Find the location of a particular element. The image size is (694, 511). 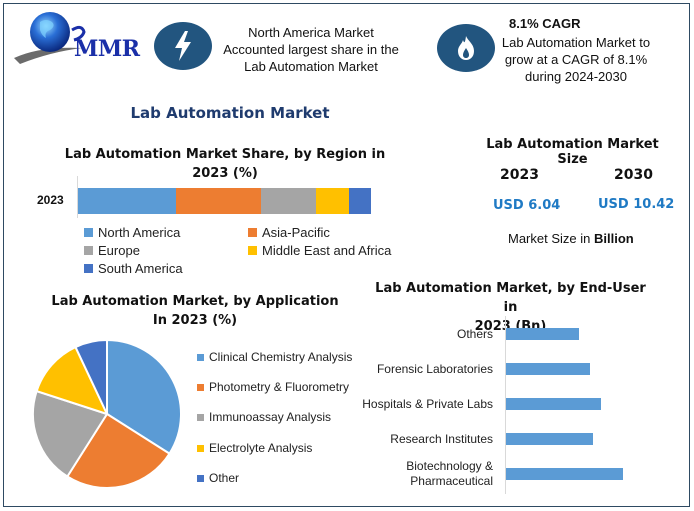

region-axis is located at coordinates (77, 197).